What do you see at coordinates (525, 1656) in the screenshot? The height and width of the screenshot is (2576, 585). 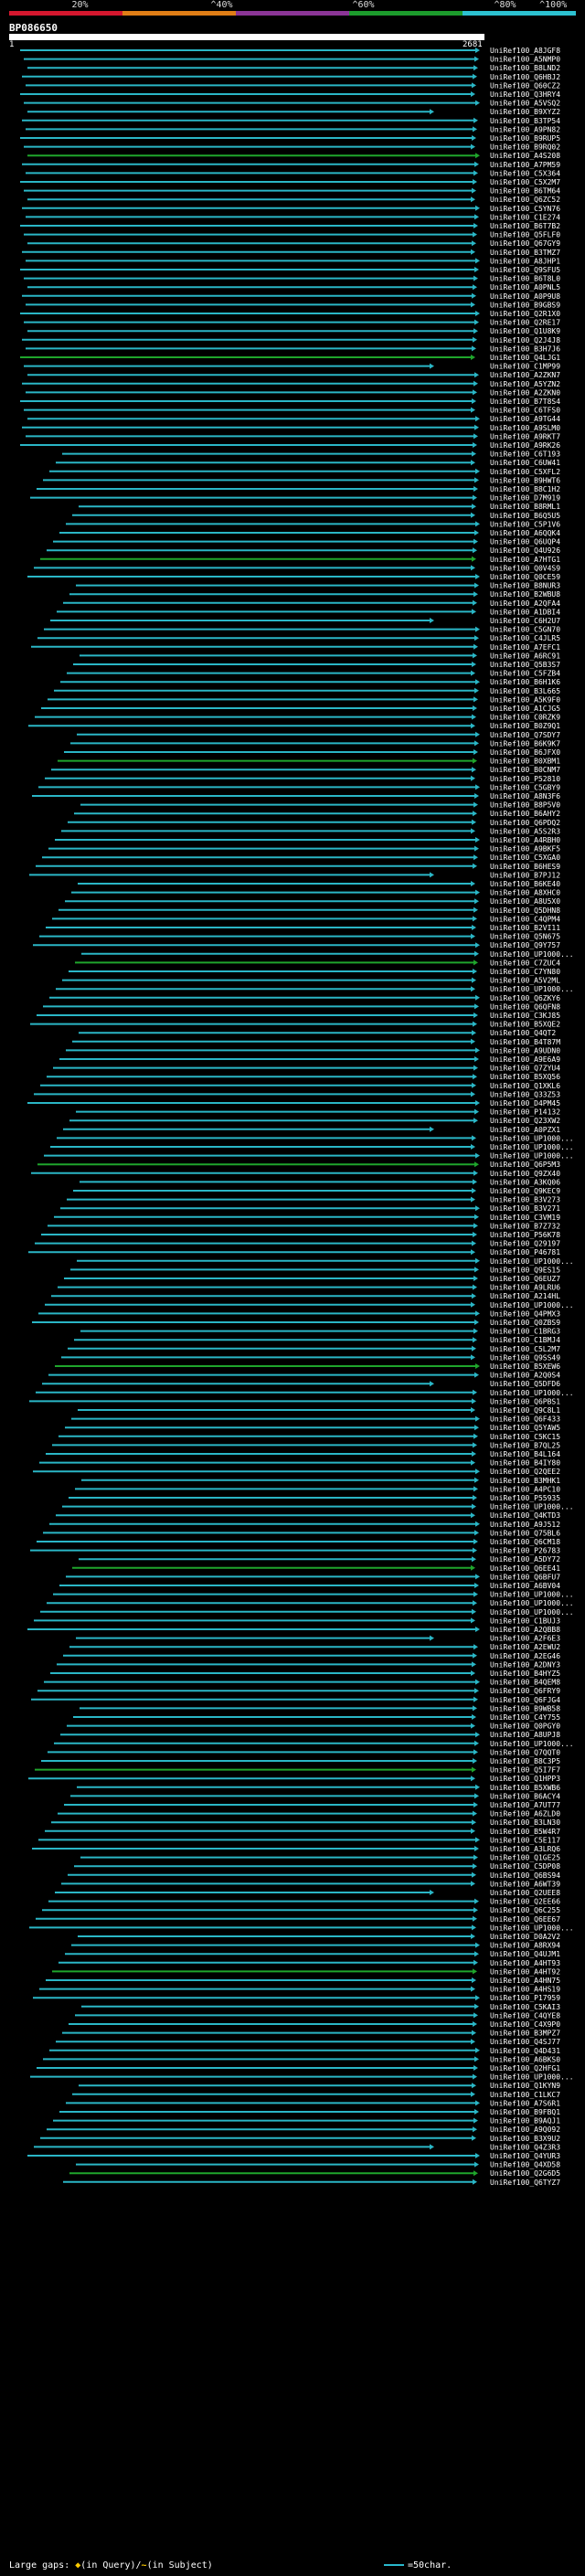 I see `hit-label: UniRef100_A2EG46` at bounding box center [525, 1656].